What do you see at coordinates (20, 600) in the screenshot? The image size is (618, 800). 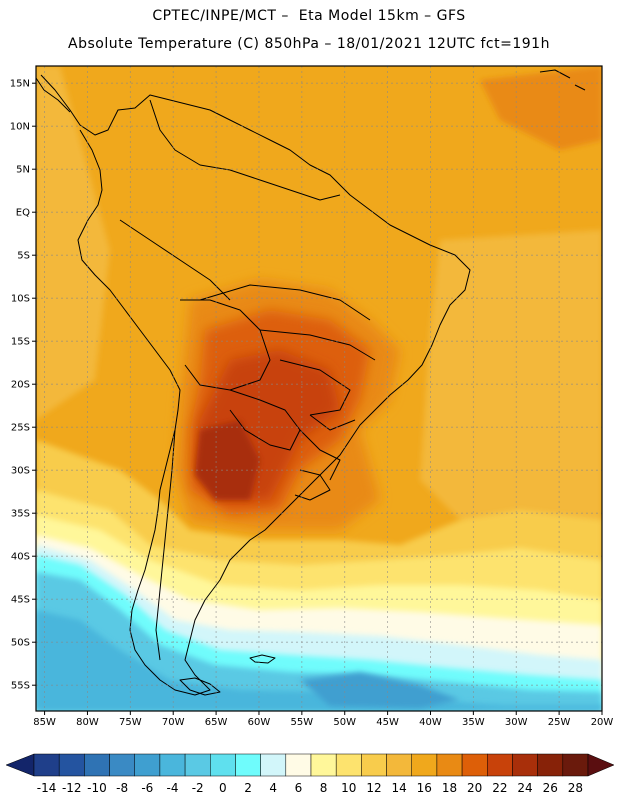 I see `lat-tick-label: 45S` at bounding box center [20, 600].